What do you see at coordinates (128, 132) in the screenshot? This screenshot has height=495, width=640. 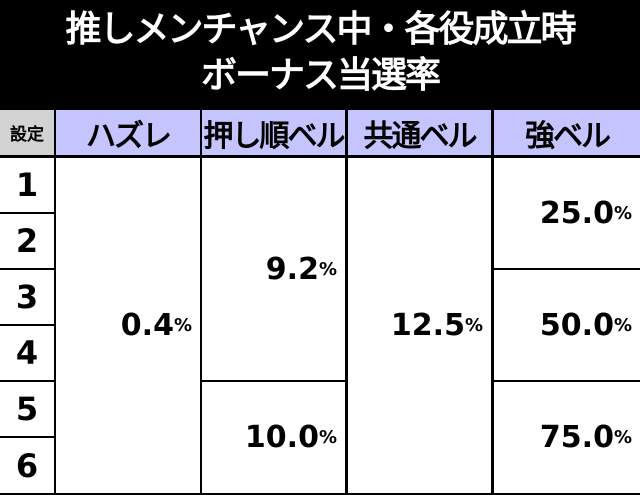 I see `header-hazure: ハズレ` at bounding box center [128, 132].